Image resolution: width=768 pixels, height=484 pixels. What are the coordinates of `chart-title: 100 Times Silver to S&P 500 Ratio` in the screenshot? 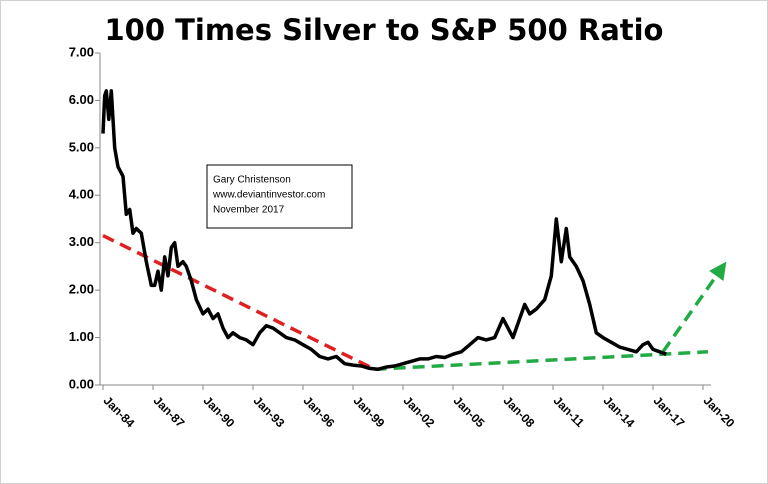 It's located at (383, 30).